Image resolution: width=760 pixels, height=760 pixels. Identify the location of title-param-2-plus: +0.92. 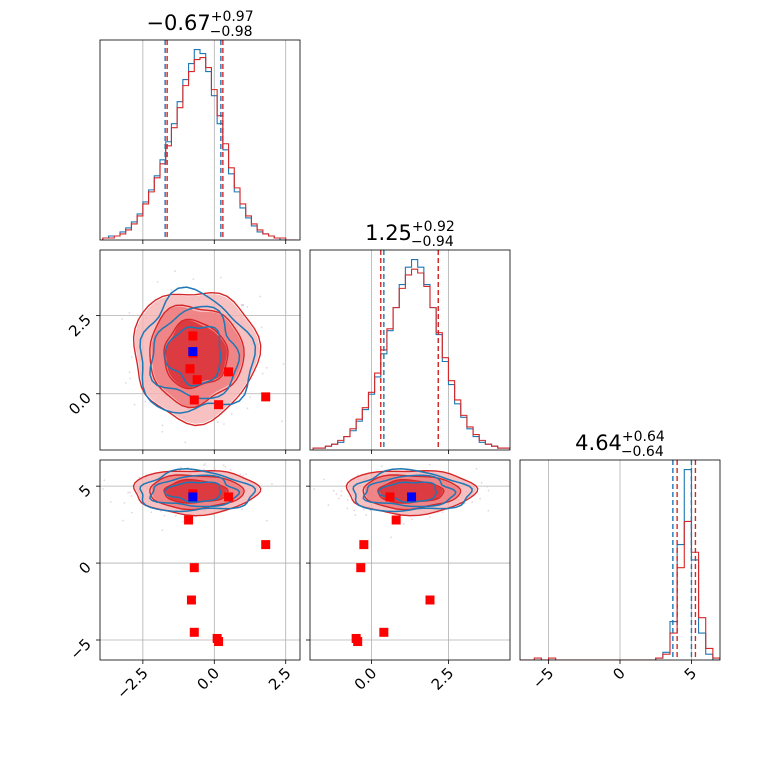
(433, 227).